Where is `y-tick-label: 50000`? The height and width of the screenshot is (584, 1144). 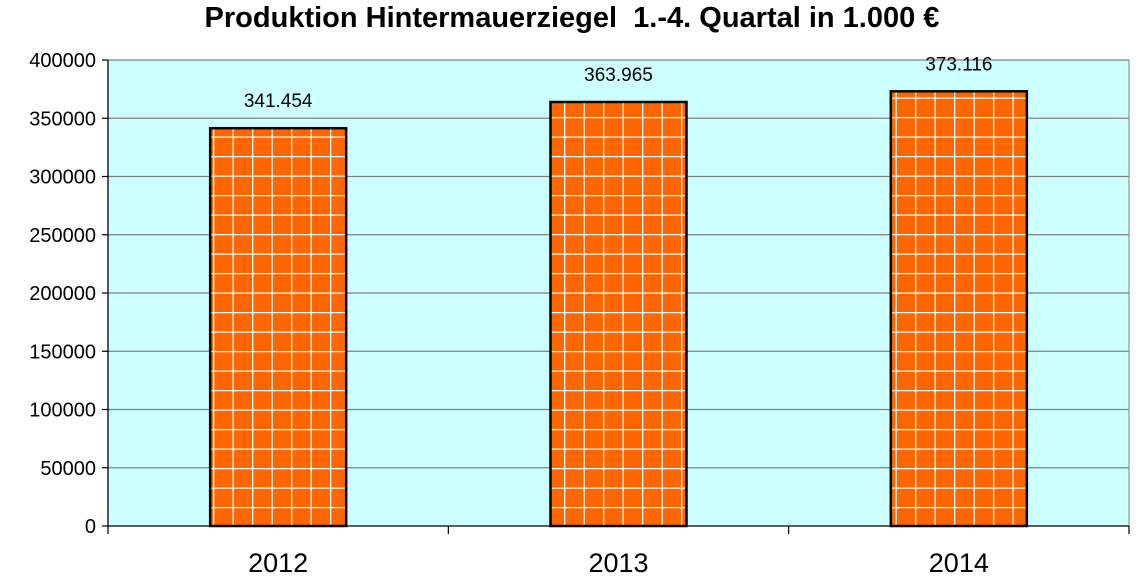 y-tick-label: 50000 is located at coordinates (68, 469).